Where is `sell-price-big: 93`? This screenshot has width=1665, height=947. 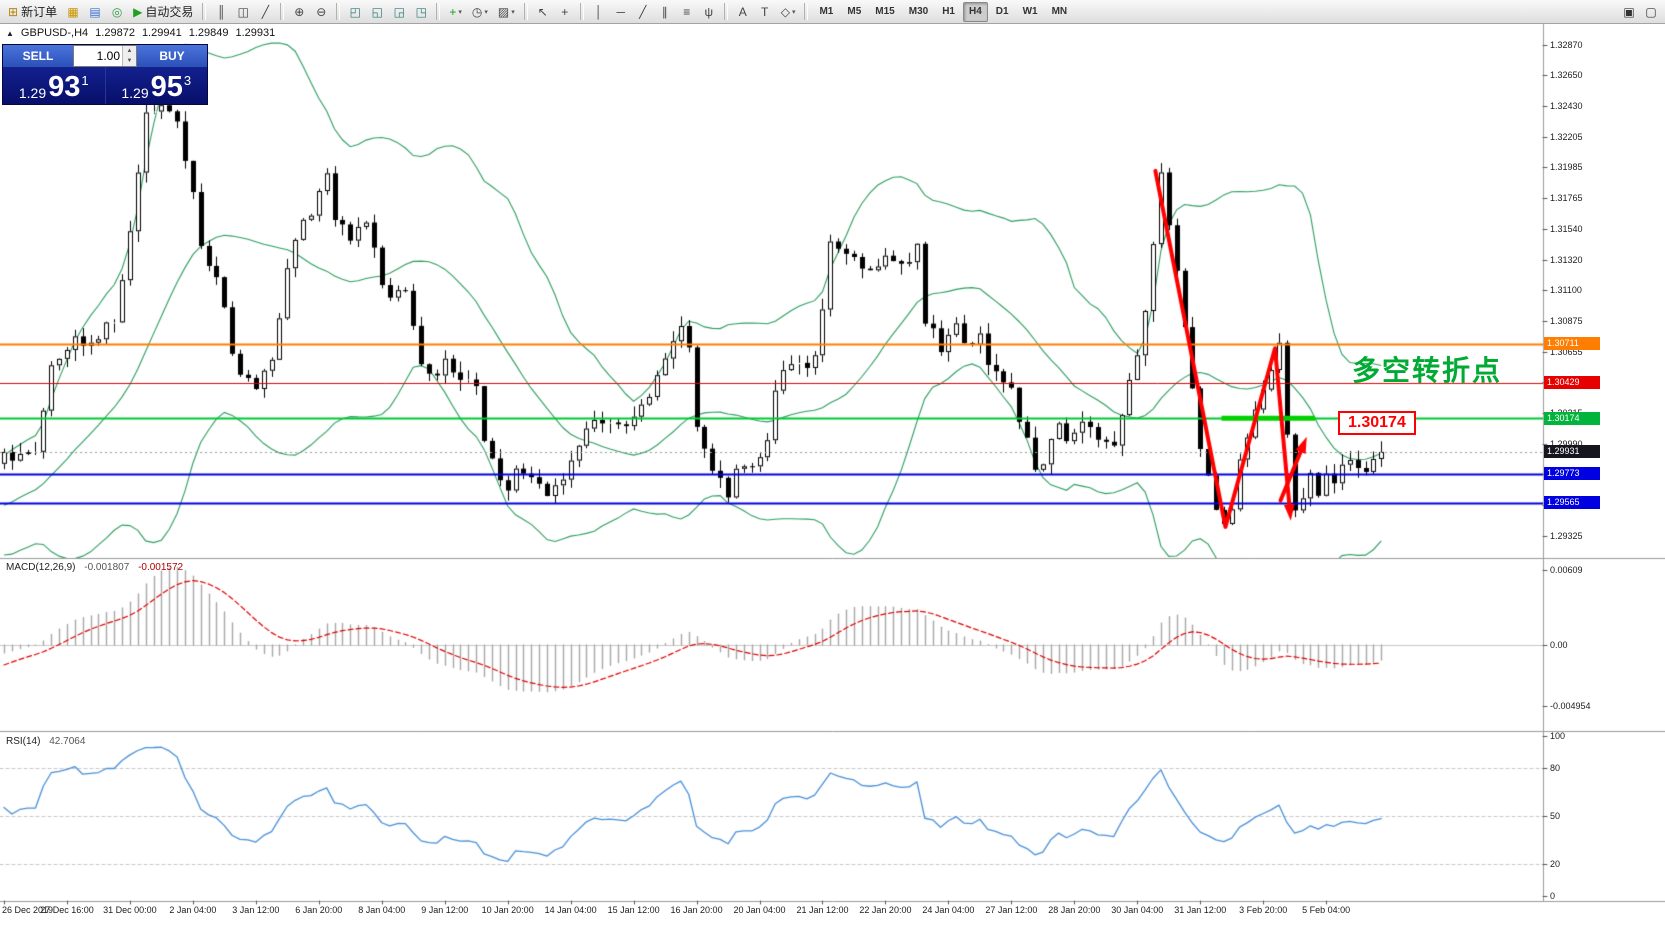
sell-price-big: 93 is located at coordinates (64, 87).